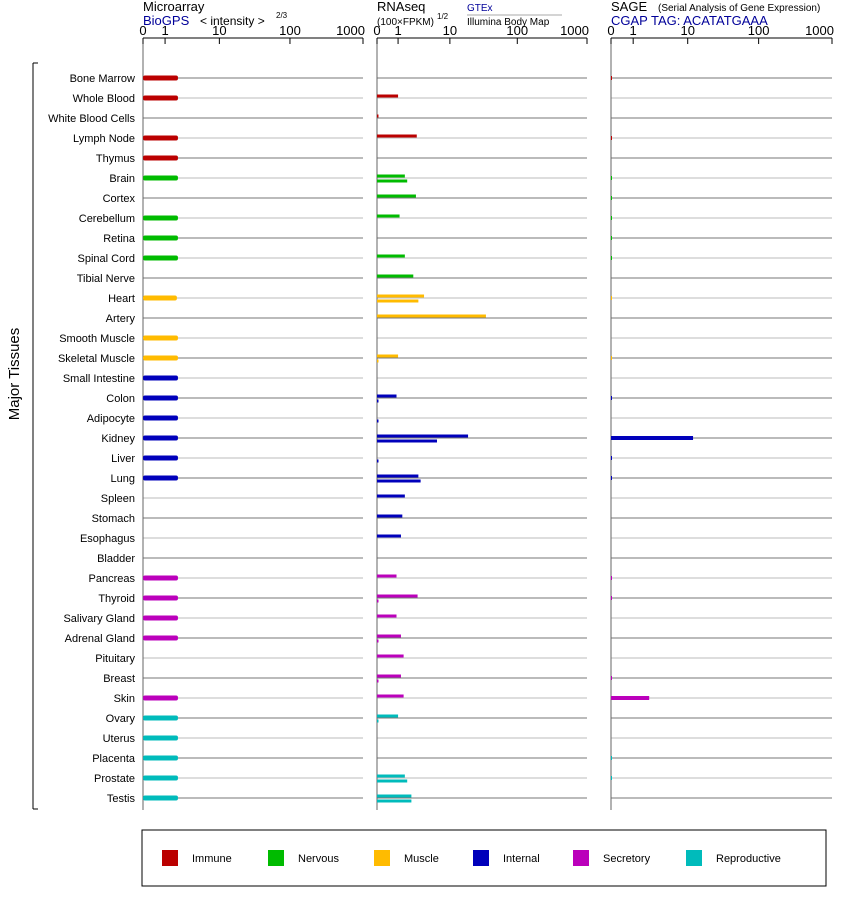 Image resolution: width=842 pixels, height=900 pixels. What do you see at coordinates (91, 119) in the screenshot?
I see `category-label: White Blood Cells` at bounding box center [91, 119].